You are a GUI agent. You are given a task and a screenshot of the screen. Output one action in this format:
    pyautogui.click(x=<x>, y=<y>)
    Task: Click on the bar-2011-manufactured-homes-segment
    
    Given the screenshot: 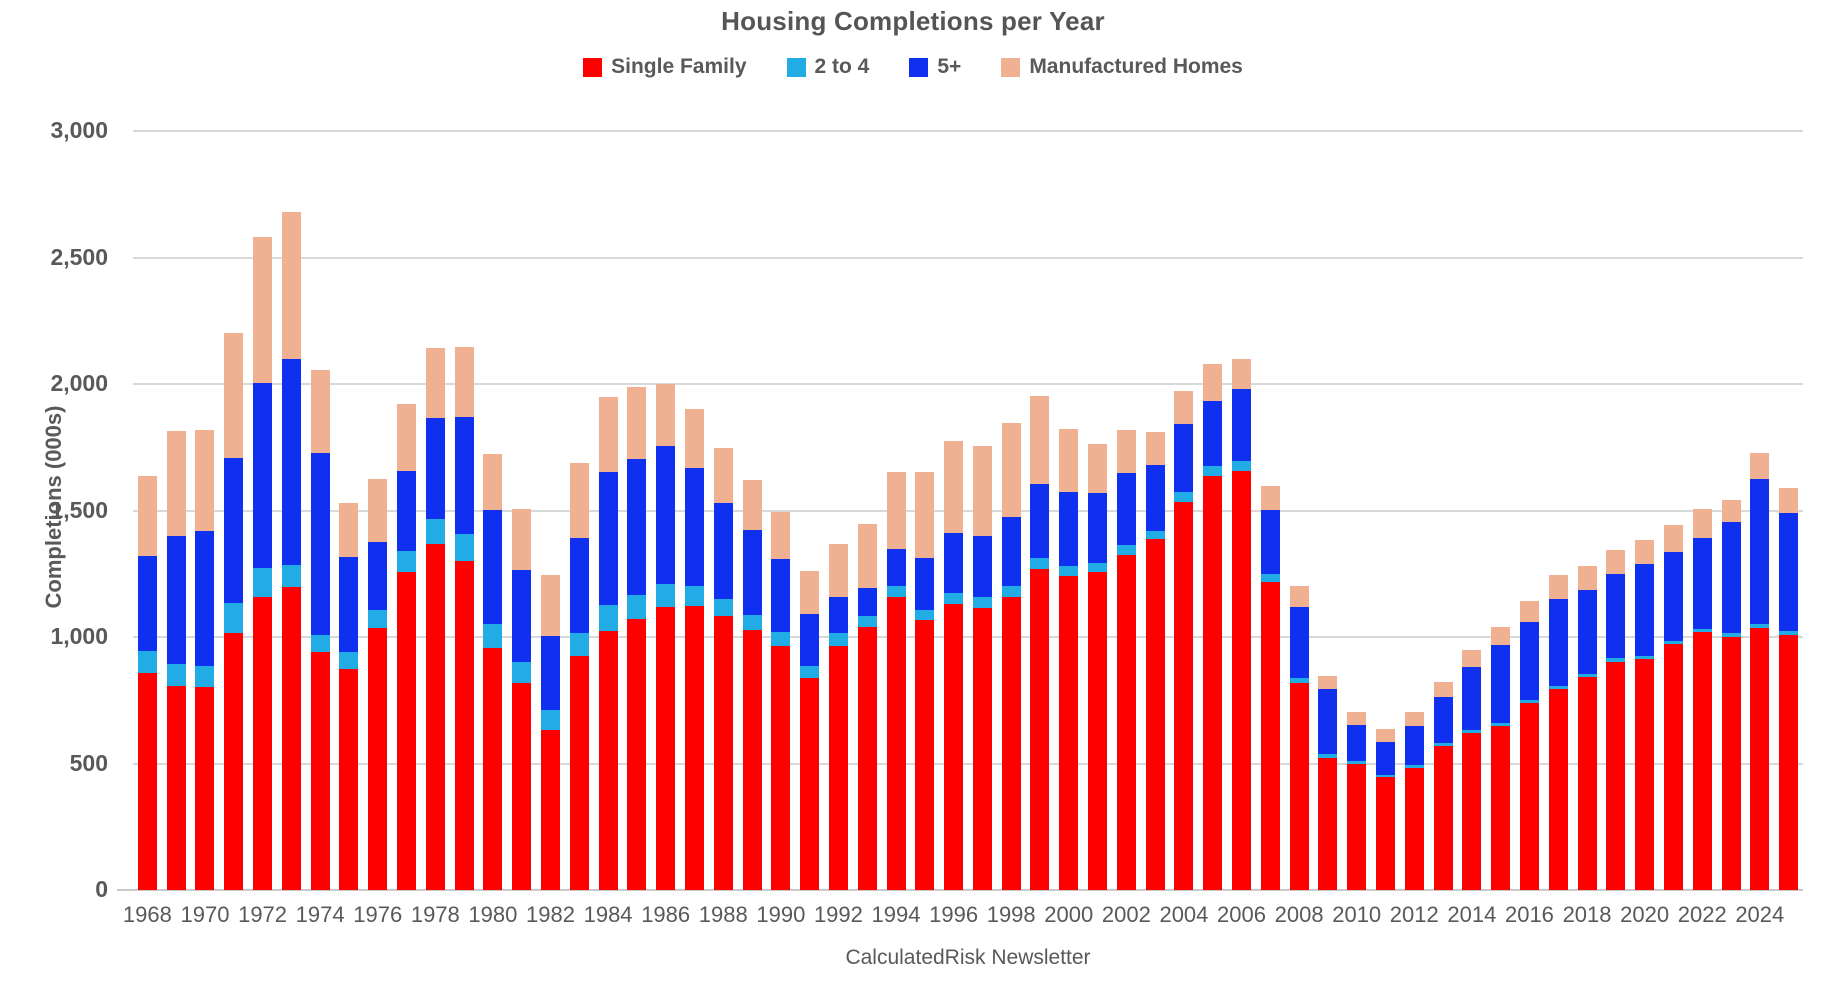 What is the action you would take?
    pyautogui.click(x=1385, y=735)
    